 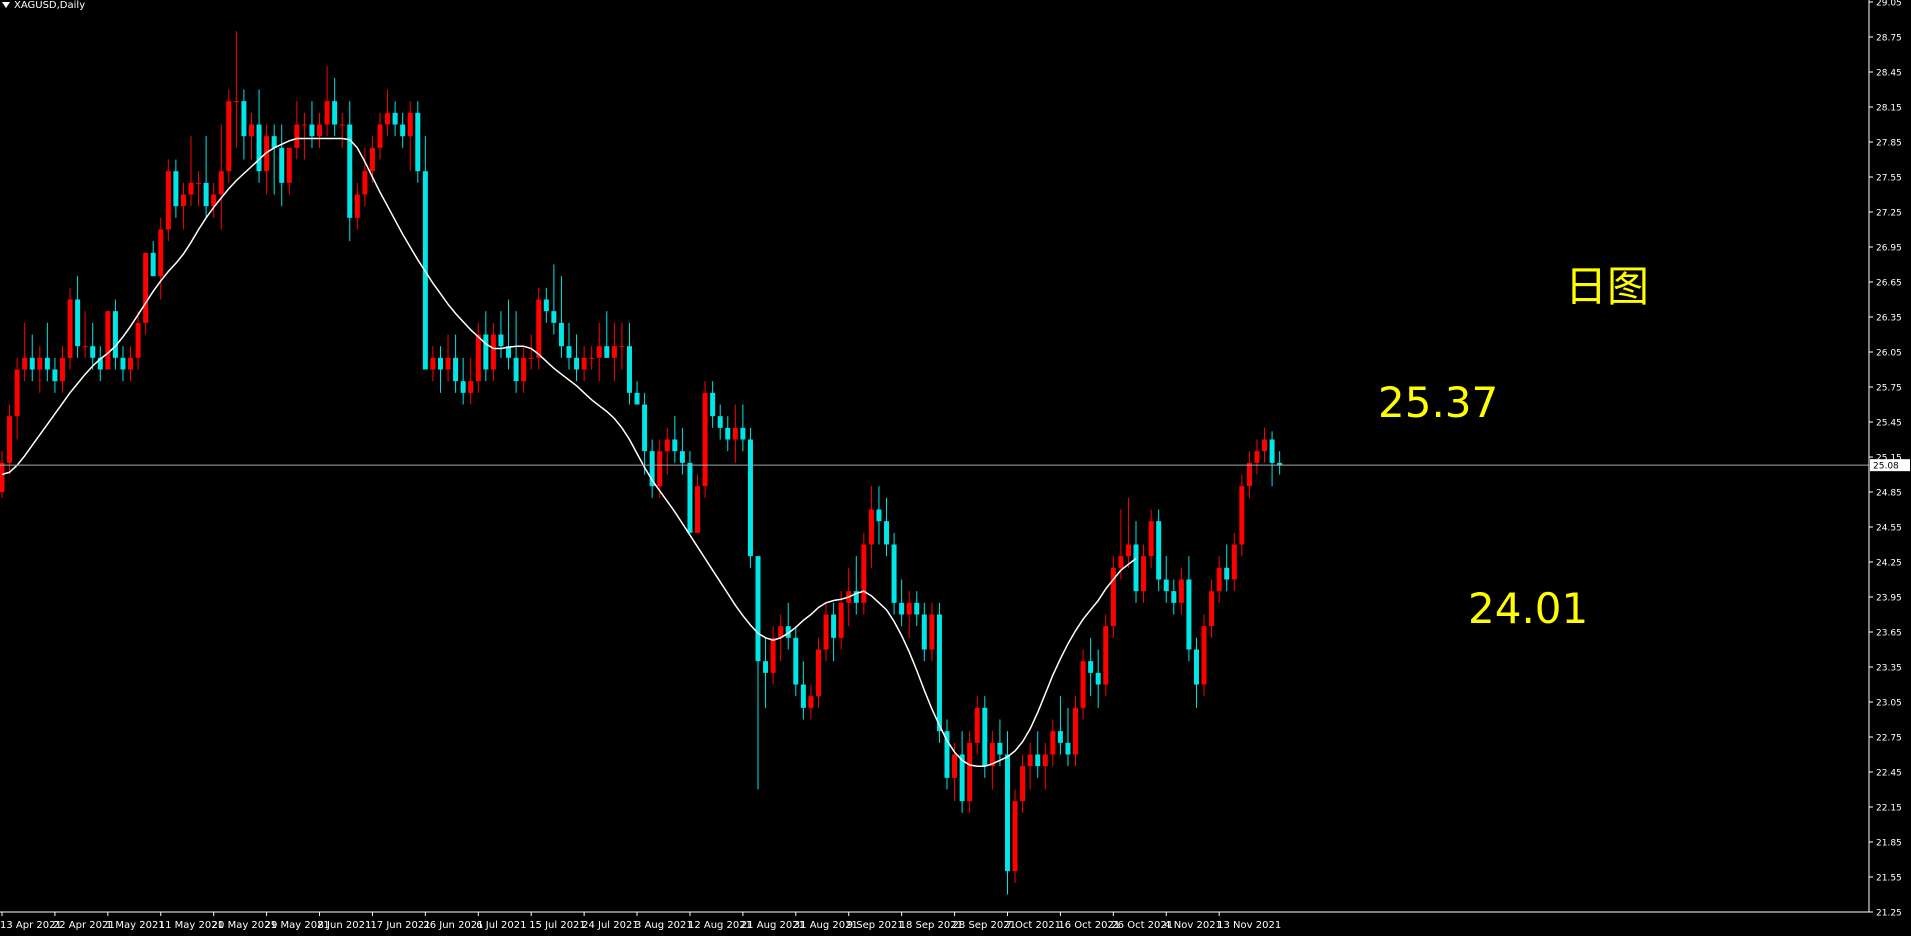 I want to click on price-tick-label: 23.65, so click(x=1889, y=634).